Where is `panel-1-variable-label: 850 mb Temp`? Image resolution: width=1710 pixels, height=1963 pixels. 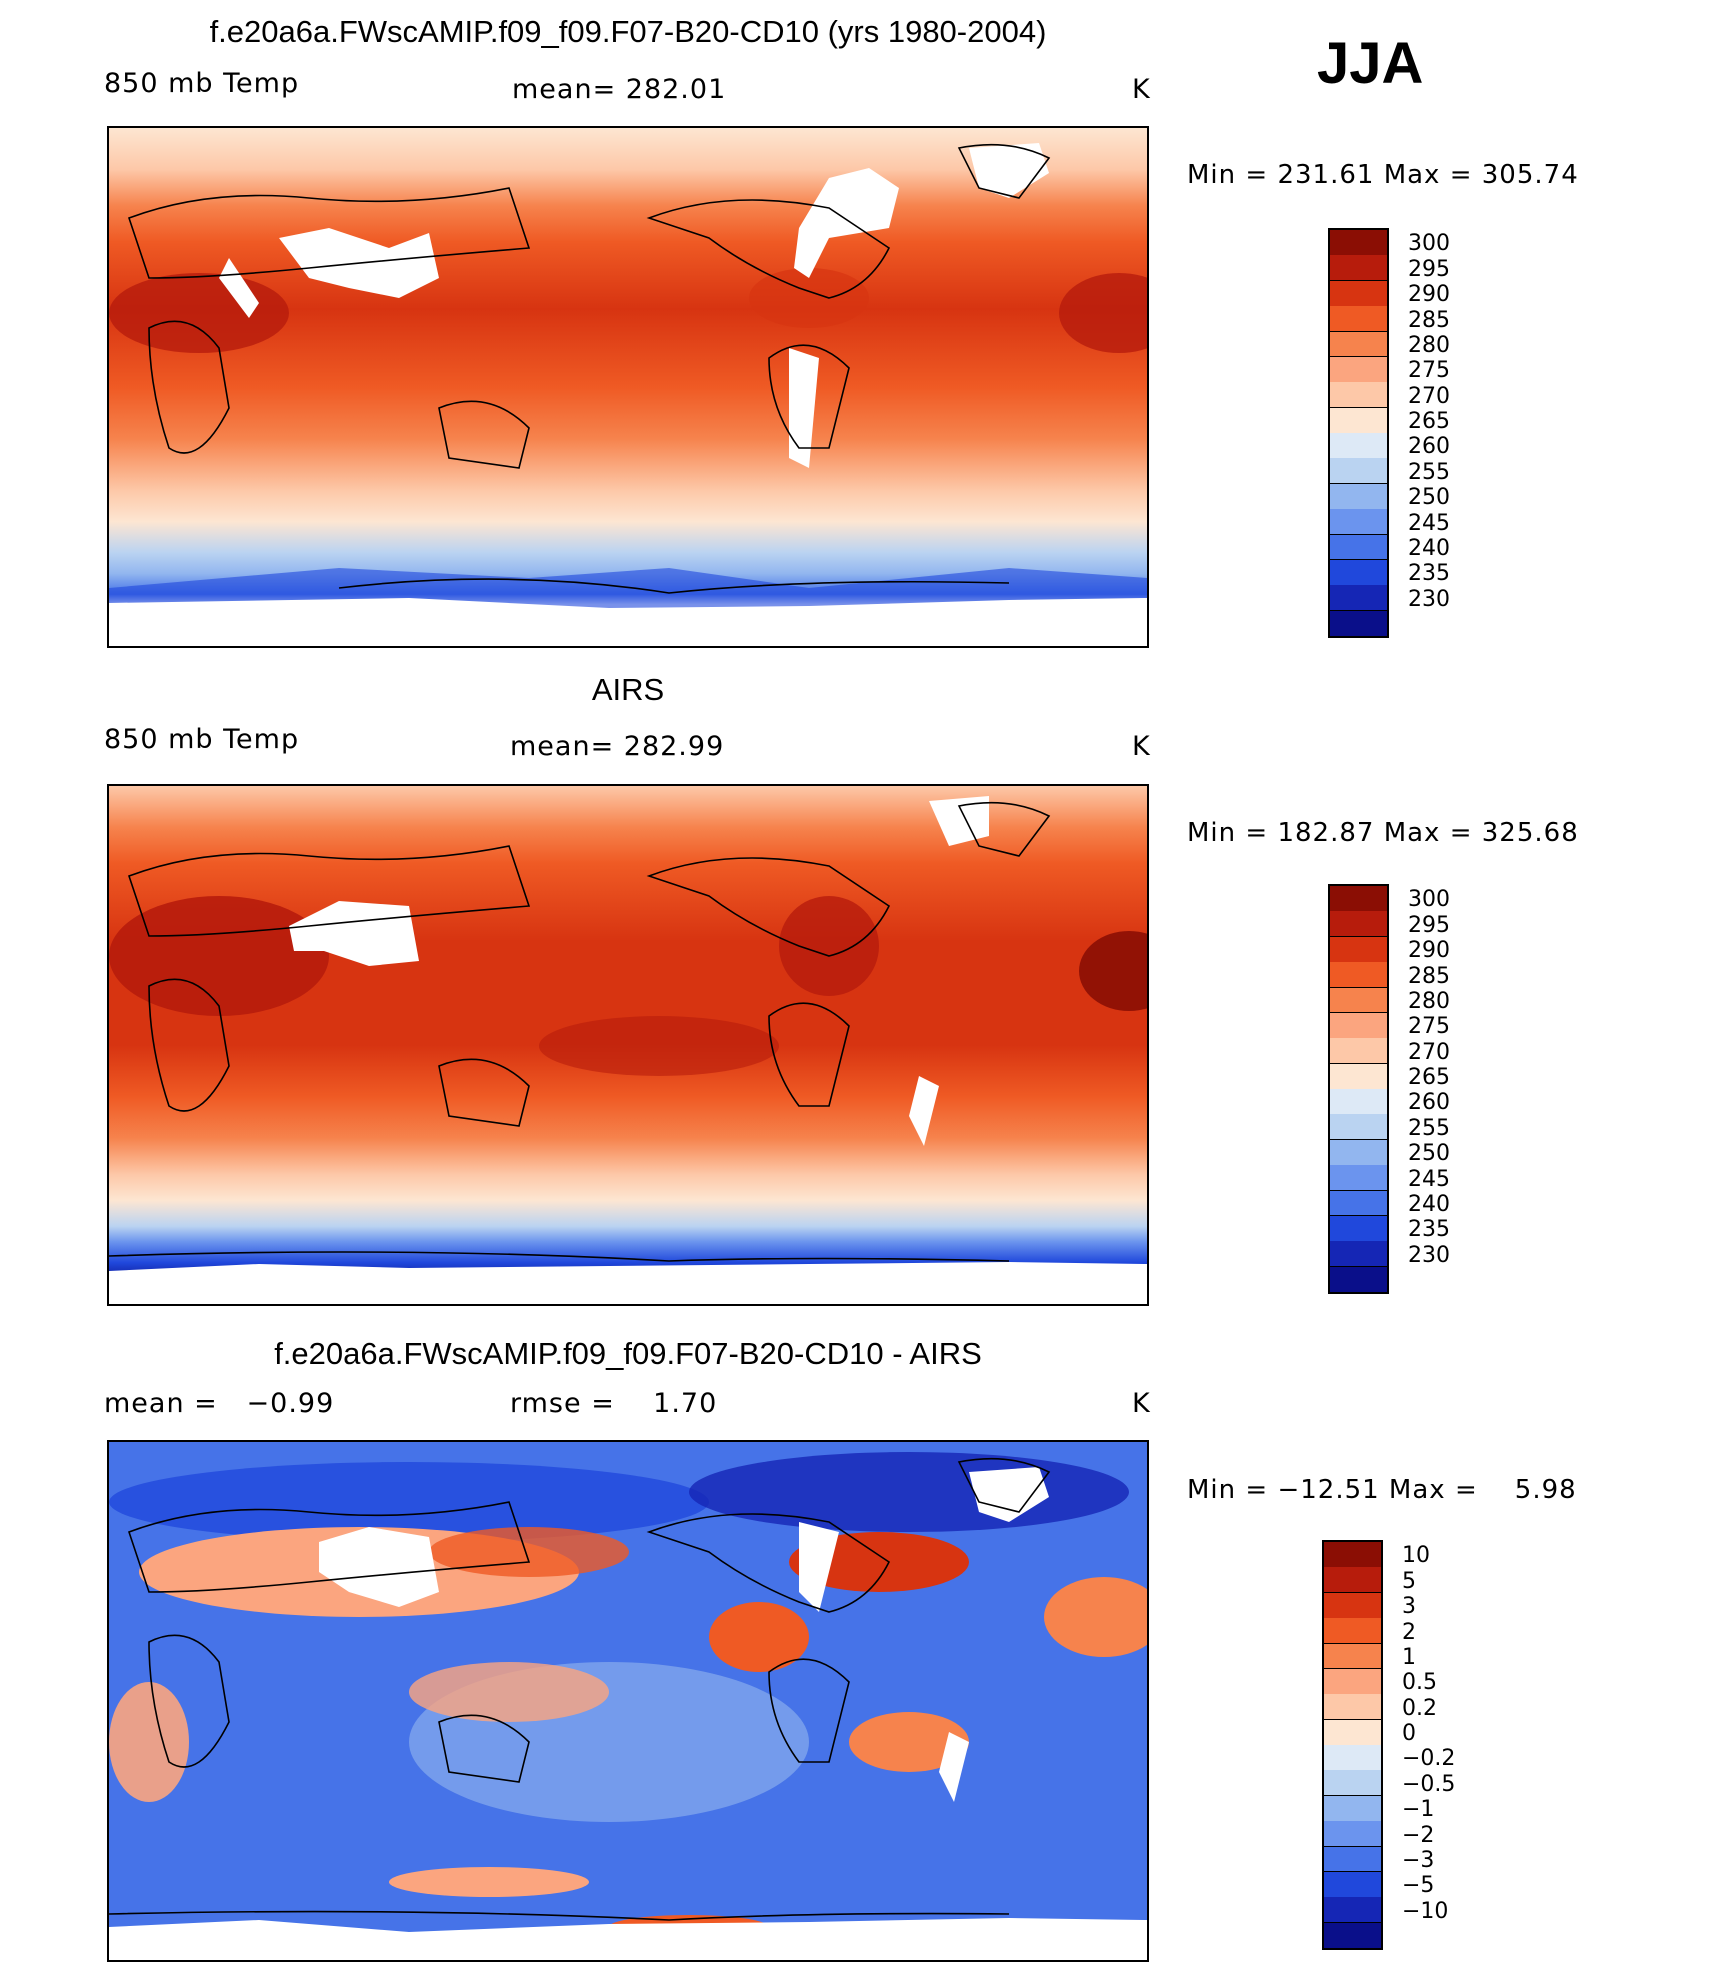 panel-1-variable-label: 850 mb Temp is located at coordinates (202, 83).